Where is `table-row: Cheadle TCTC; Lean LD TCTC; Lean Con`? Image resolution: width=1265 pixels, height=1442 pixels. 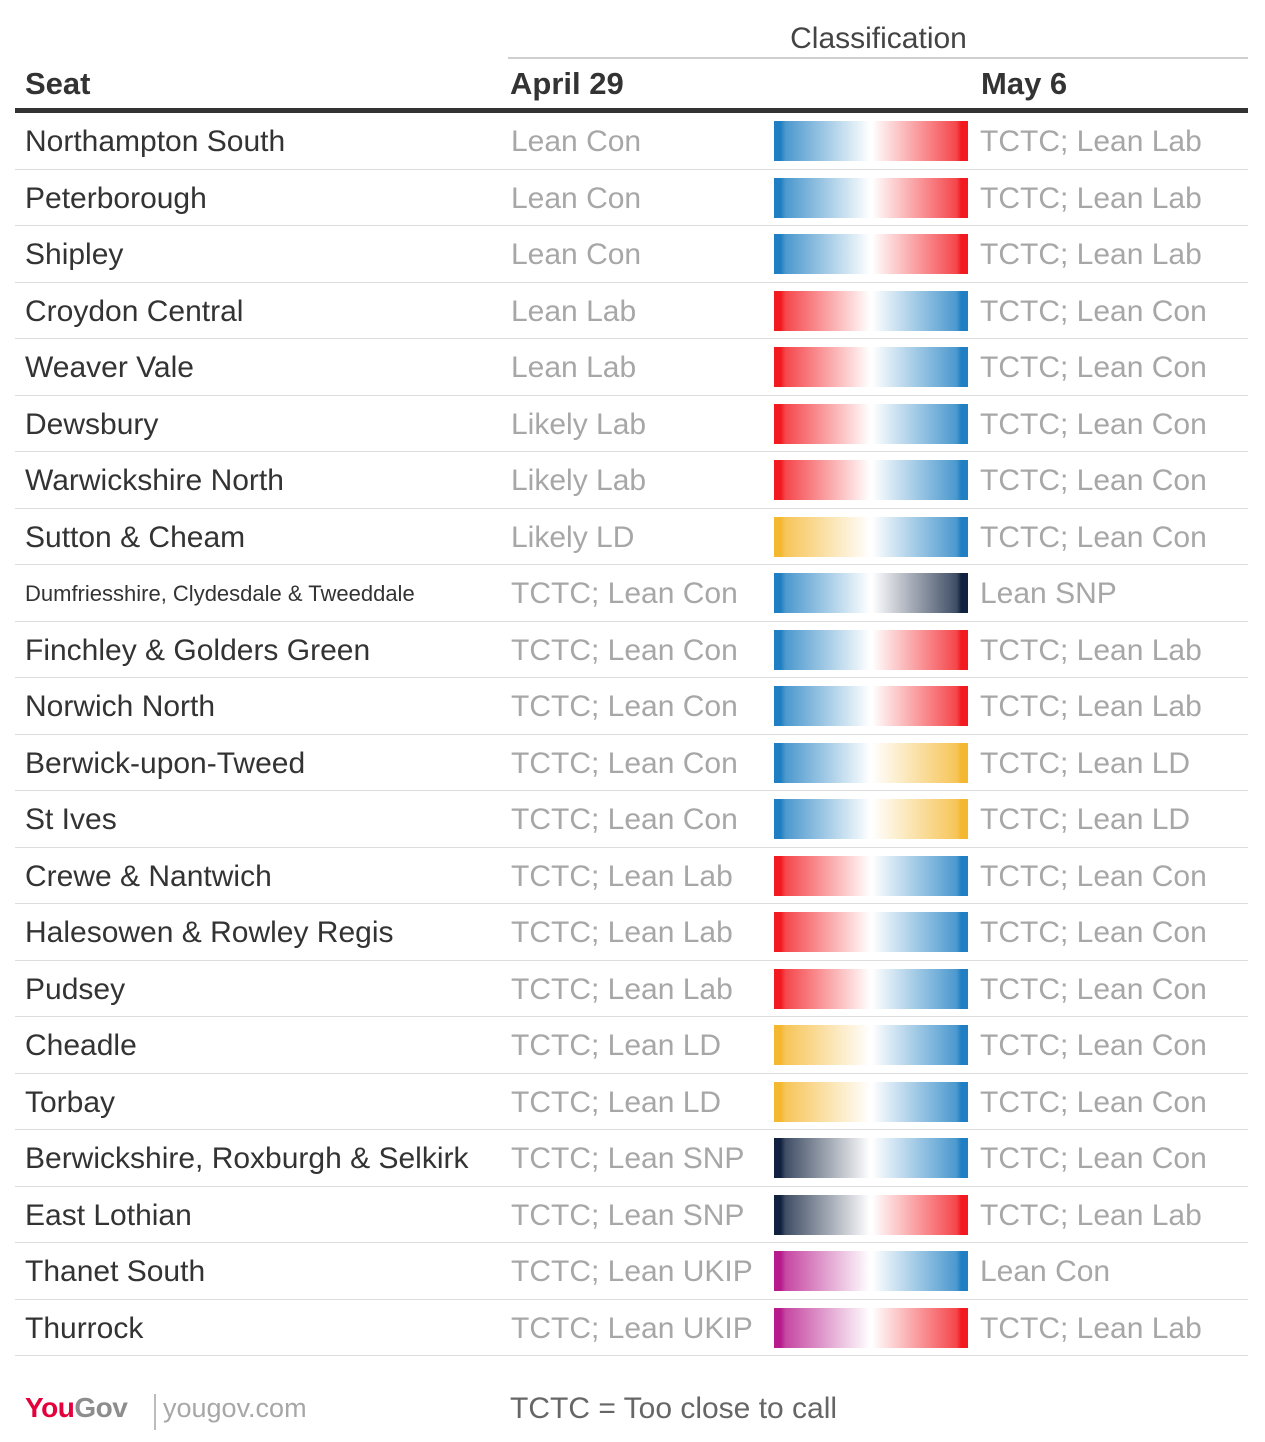
table-row: Cheadle TCTC; Lean LD TCTC; Lean Con is located at coordinates (631, 1045).